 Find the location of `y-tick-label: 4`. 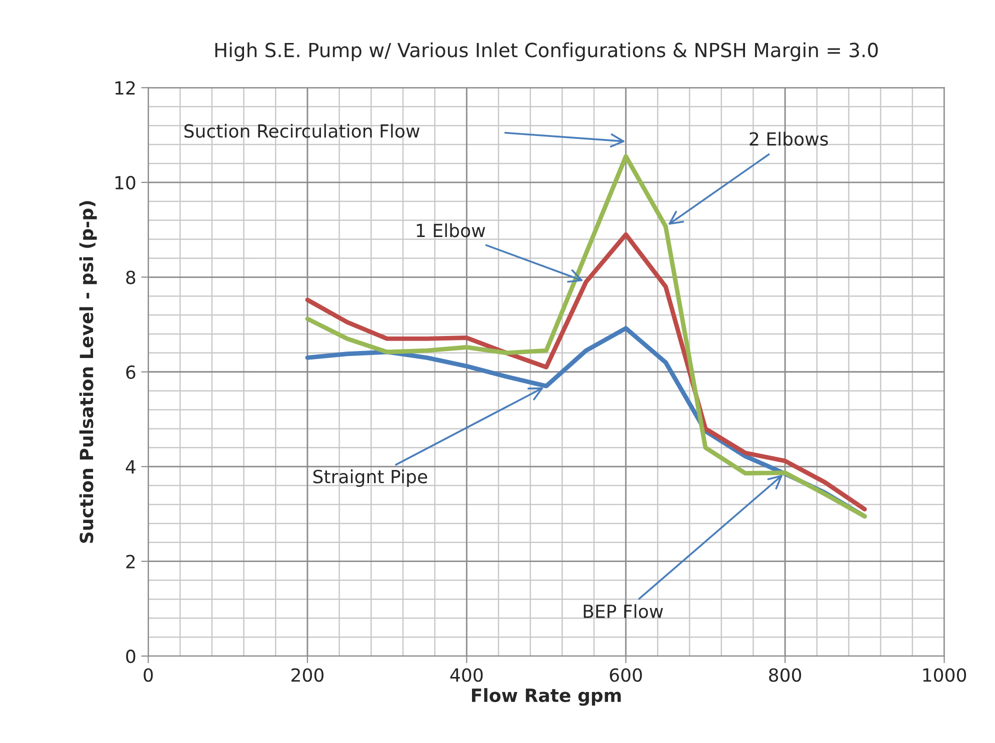

y-tick-label: 4 is located at coordinates (131, 467).